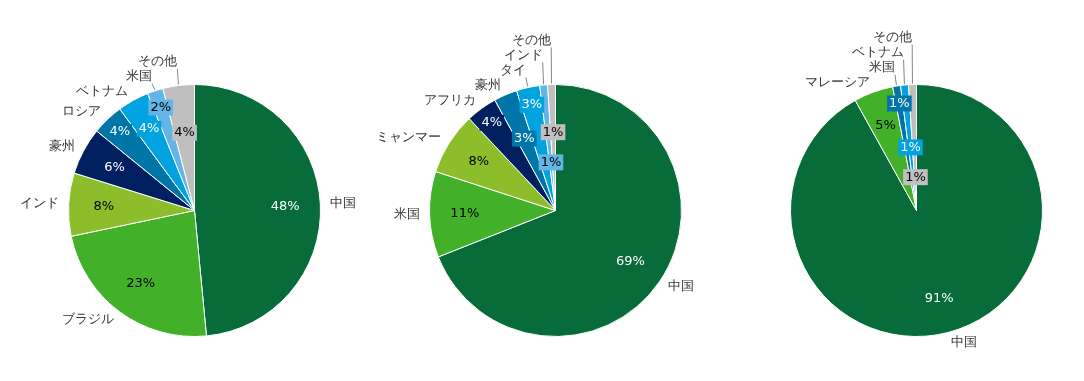 This screenshot has width=1084, height=381. Describe the element at coordinates (837, 82) in the screenshot. I see `slice-label: マレーシア` at that location.